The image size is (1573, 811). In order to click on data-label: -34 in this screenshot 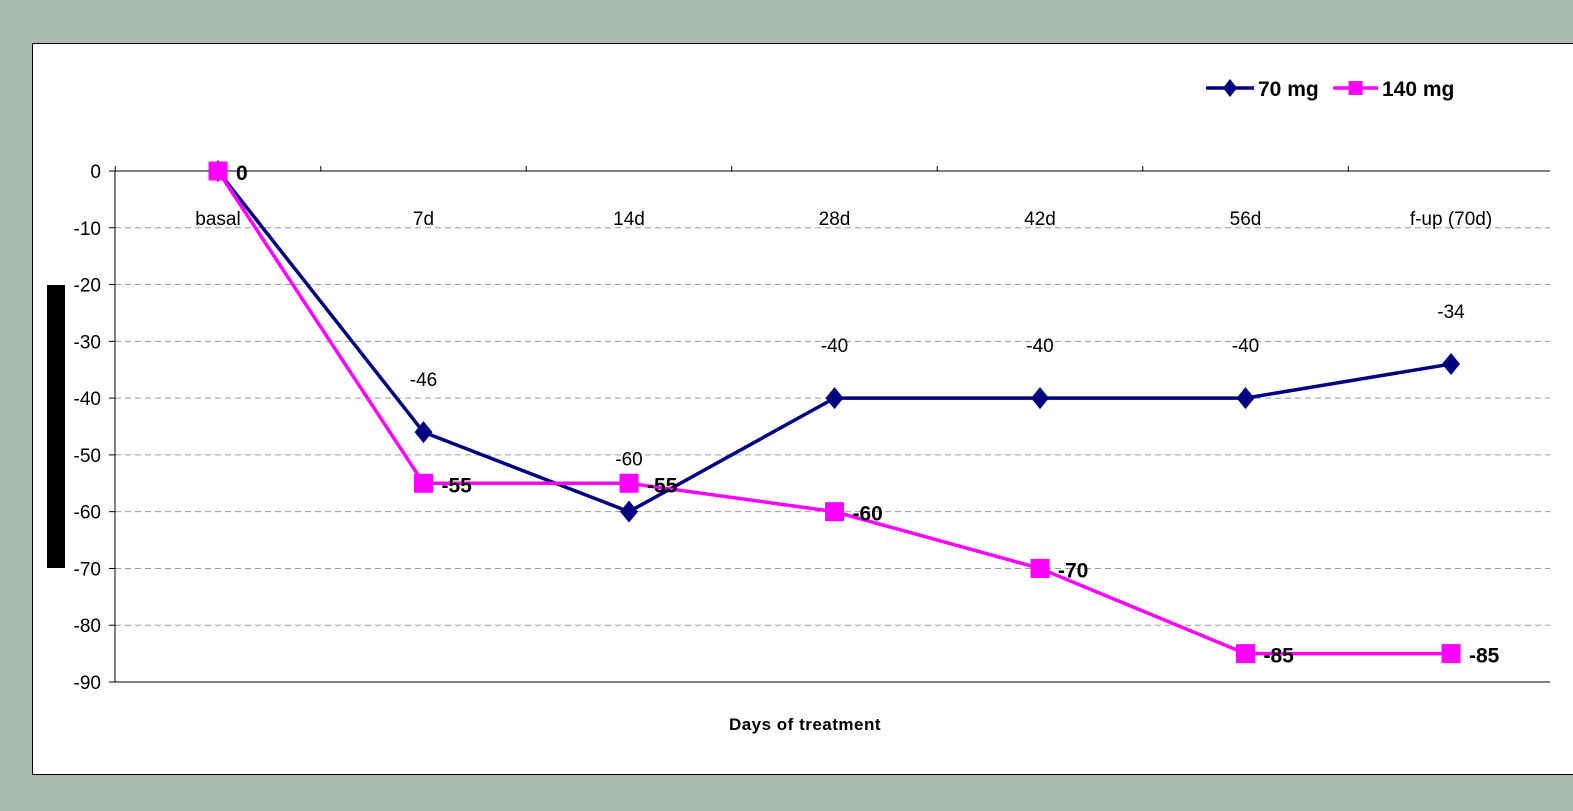, I will do `click(1451, 312)`.